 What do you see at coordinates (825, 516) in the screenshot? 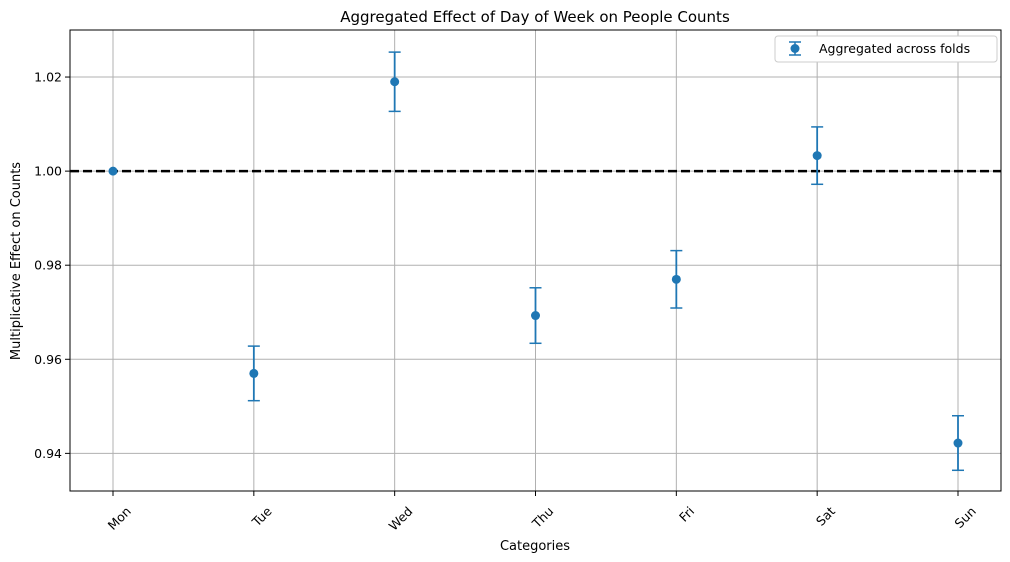
I see `x-tick-label: Sat` at bounding box center [825, 516].